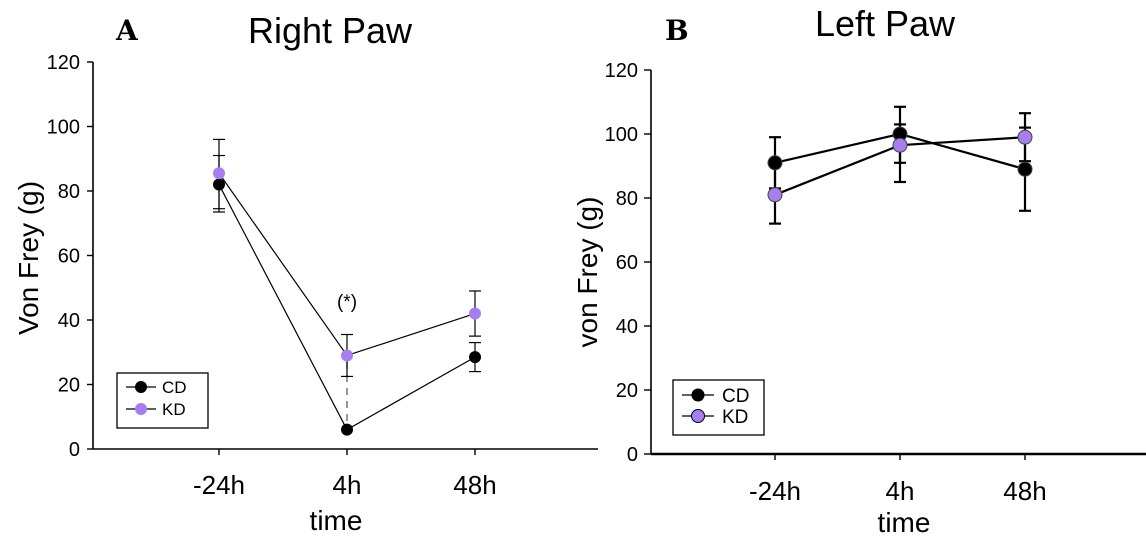  Describe the element at coordinates (63, 63) in the screenshot. I see `y-tick-label-a: 120` at that location.